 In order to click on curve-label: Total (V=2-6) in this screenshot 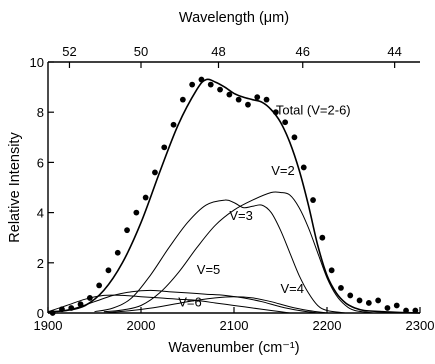, I will do `click(313, 110)`.